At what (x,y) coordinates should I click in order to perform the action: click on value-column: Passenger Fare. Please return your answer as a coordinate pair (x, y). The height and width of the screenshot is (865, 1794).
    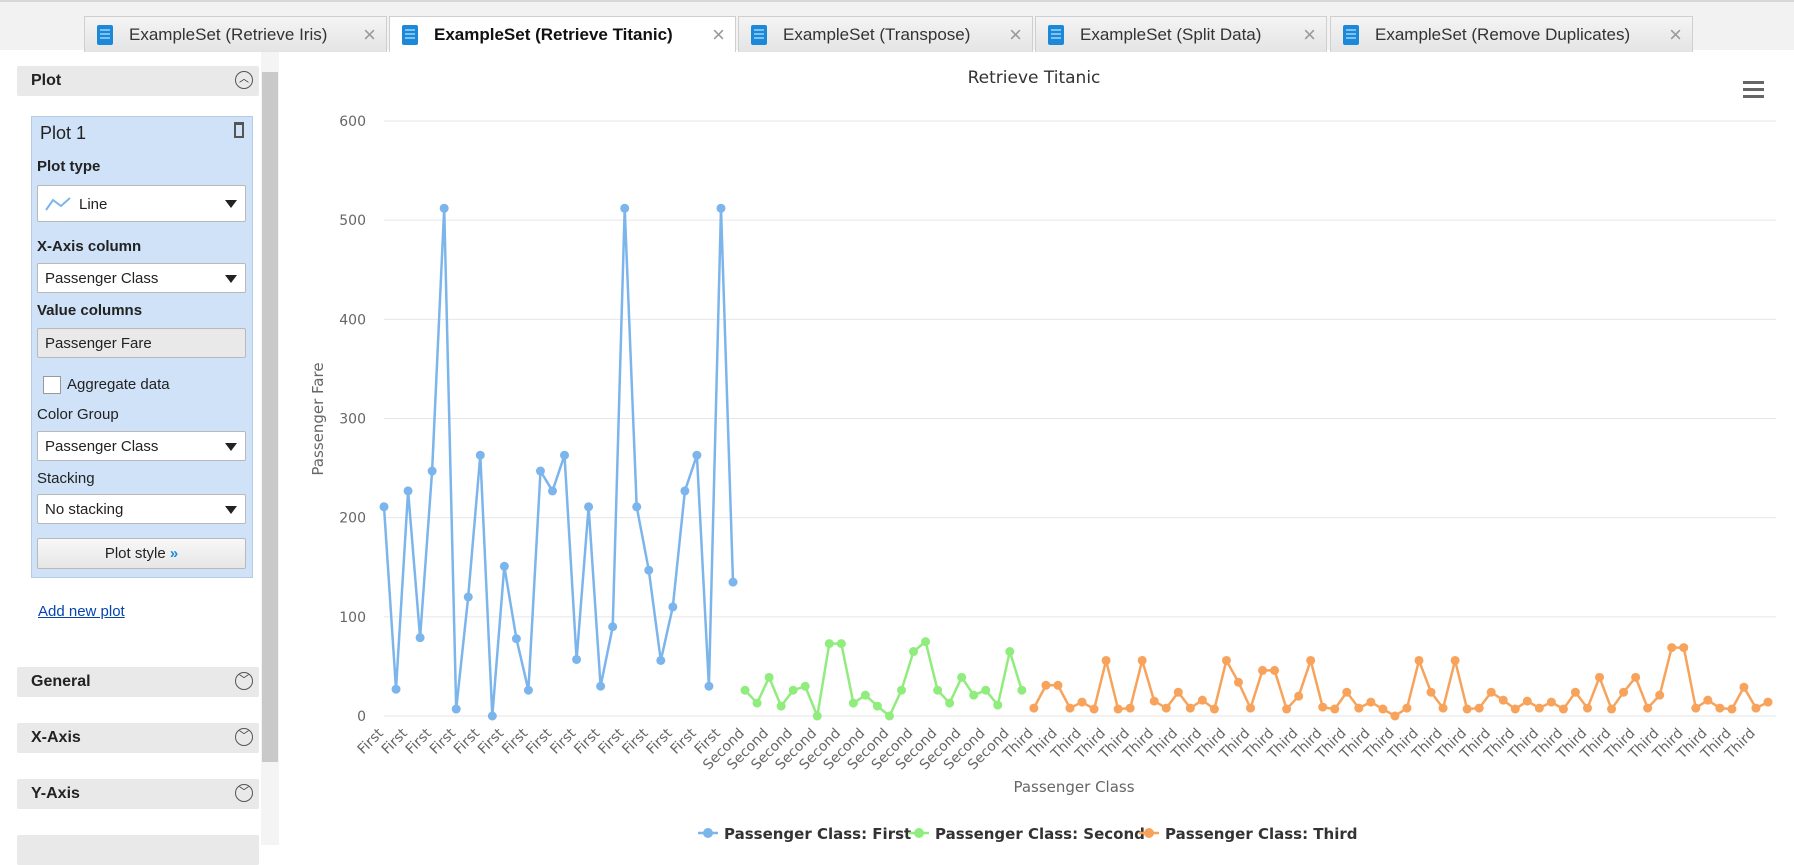
    Looking at the image, I should click on (141, 343).